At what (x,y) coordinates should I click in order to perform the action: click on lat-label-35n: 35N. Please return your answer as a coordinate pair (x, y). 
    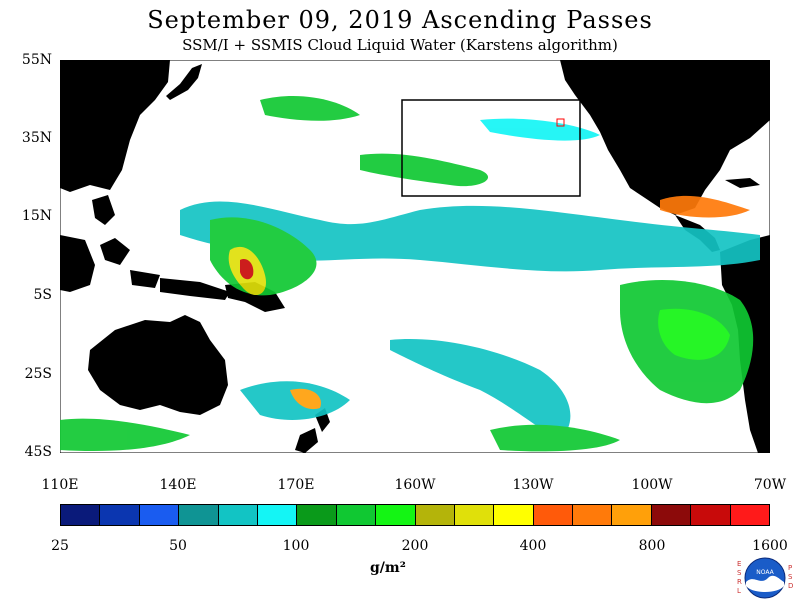
    Looking at the image, I should click on (36, 138).